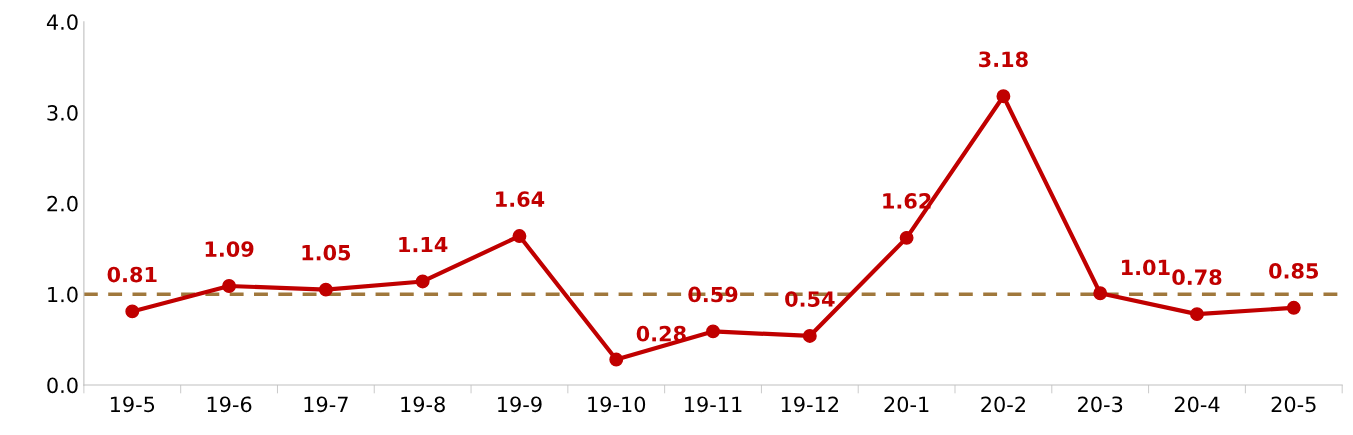 This screenshot has width=1353, height=435. Describe the element at coordinates (229, 404) in the screenshot. I see `x-tick-label: 19-6` at that location.